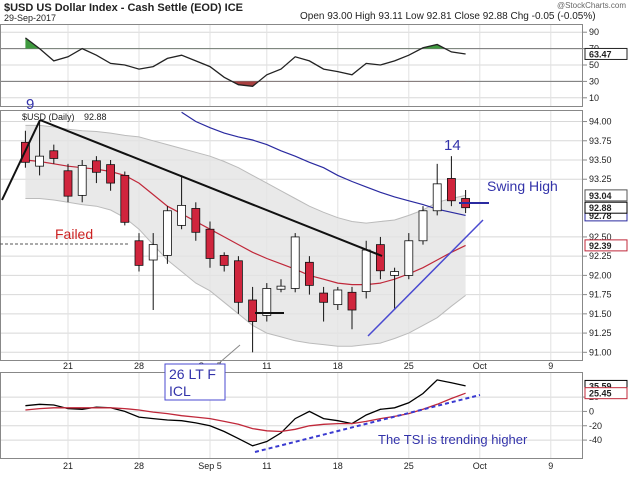 This screenshot has width=629, height=479. I want to click on date: 29-Sep-2017, so click(30, 18).